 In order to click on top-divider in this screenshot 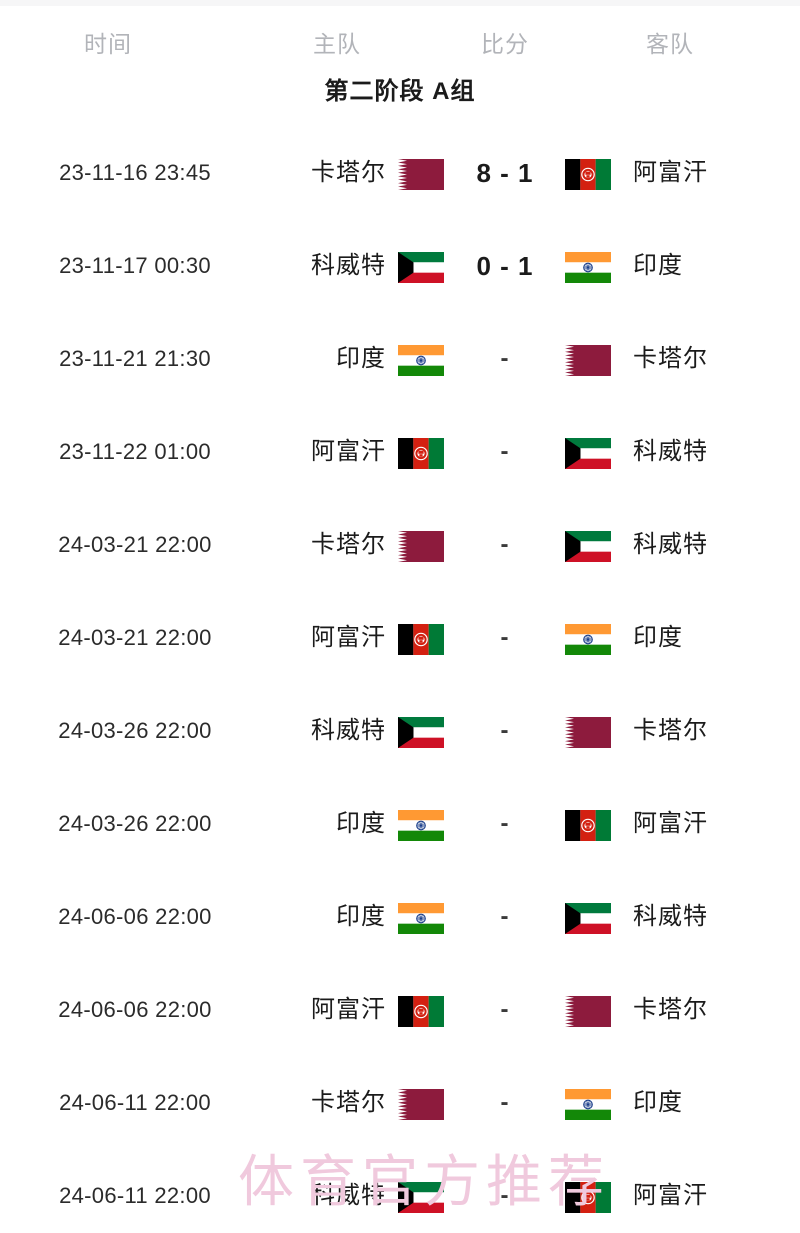, I will do `click(400, 3)`.